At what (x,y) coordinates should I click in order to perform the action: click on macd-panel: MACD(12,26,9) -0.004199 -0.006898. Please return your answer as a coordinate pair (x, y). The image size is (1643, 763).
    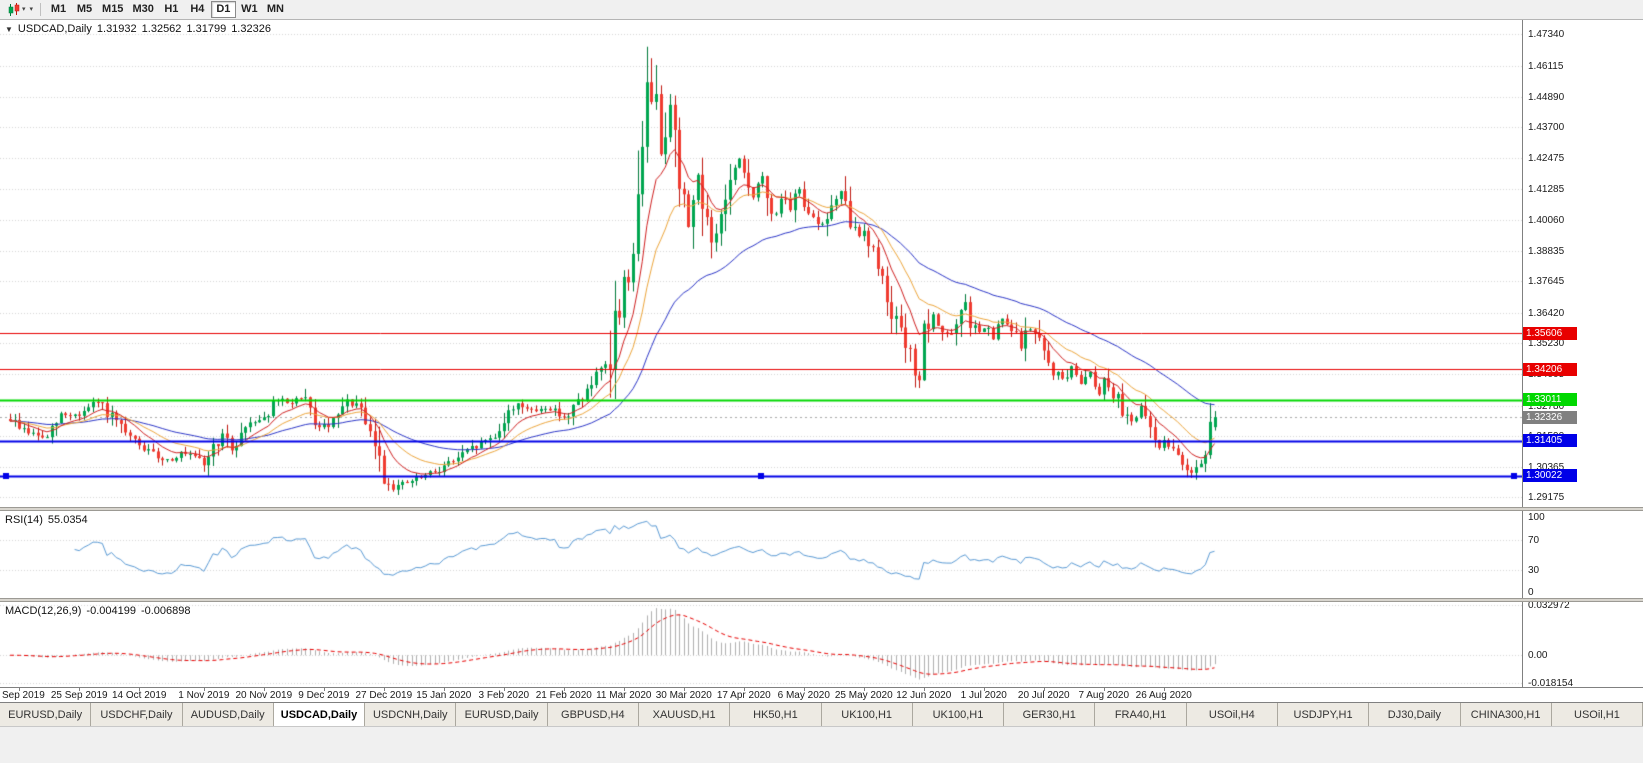
    Looking at the image, I should click on (761, 644).